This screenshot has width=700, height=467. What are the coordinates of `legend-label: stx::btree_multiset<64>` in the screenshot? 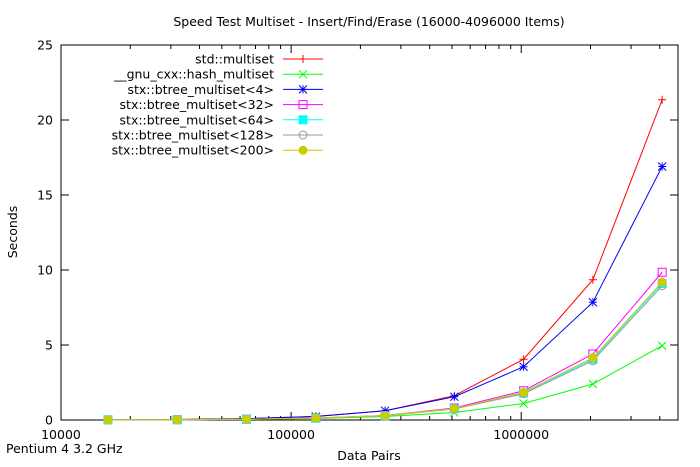 It's located at (197, 119).